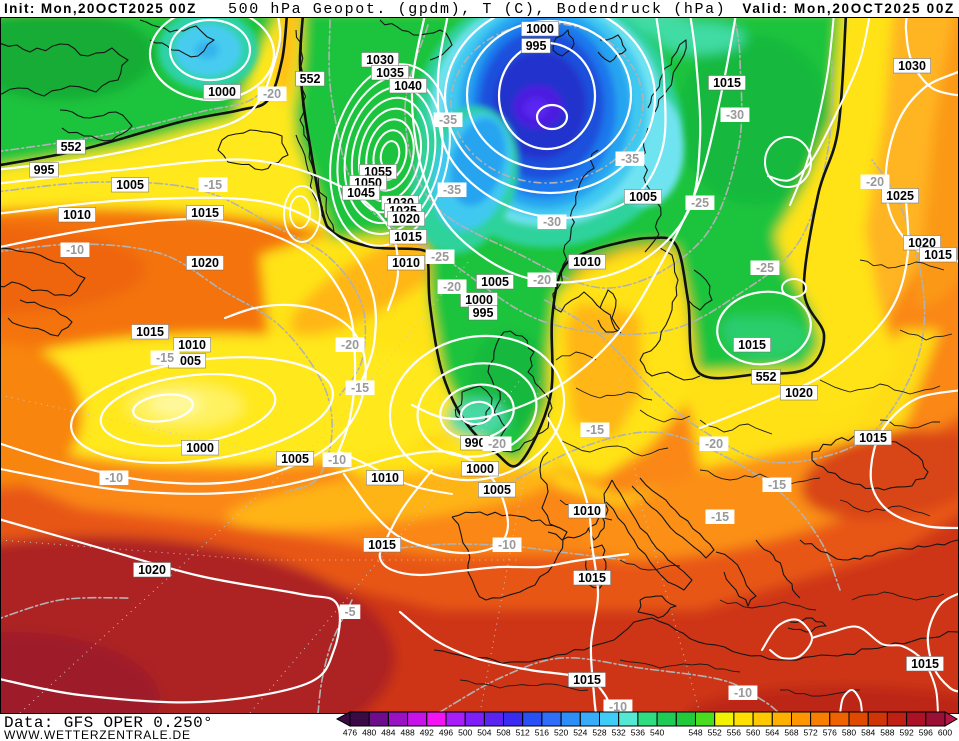 Image resolution: width=959 pixels, height=741 pixels. Describe the element at coordinates (811, 733) in the screenshot. I see `svg-text: 572` at that location.